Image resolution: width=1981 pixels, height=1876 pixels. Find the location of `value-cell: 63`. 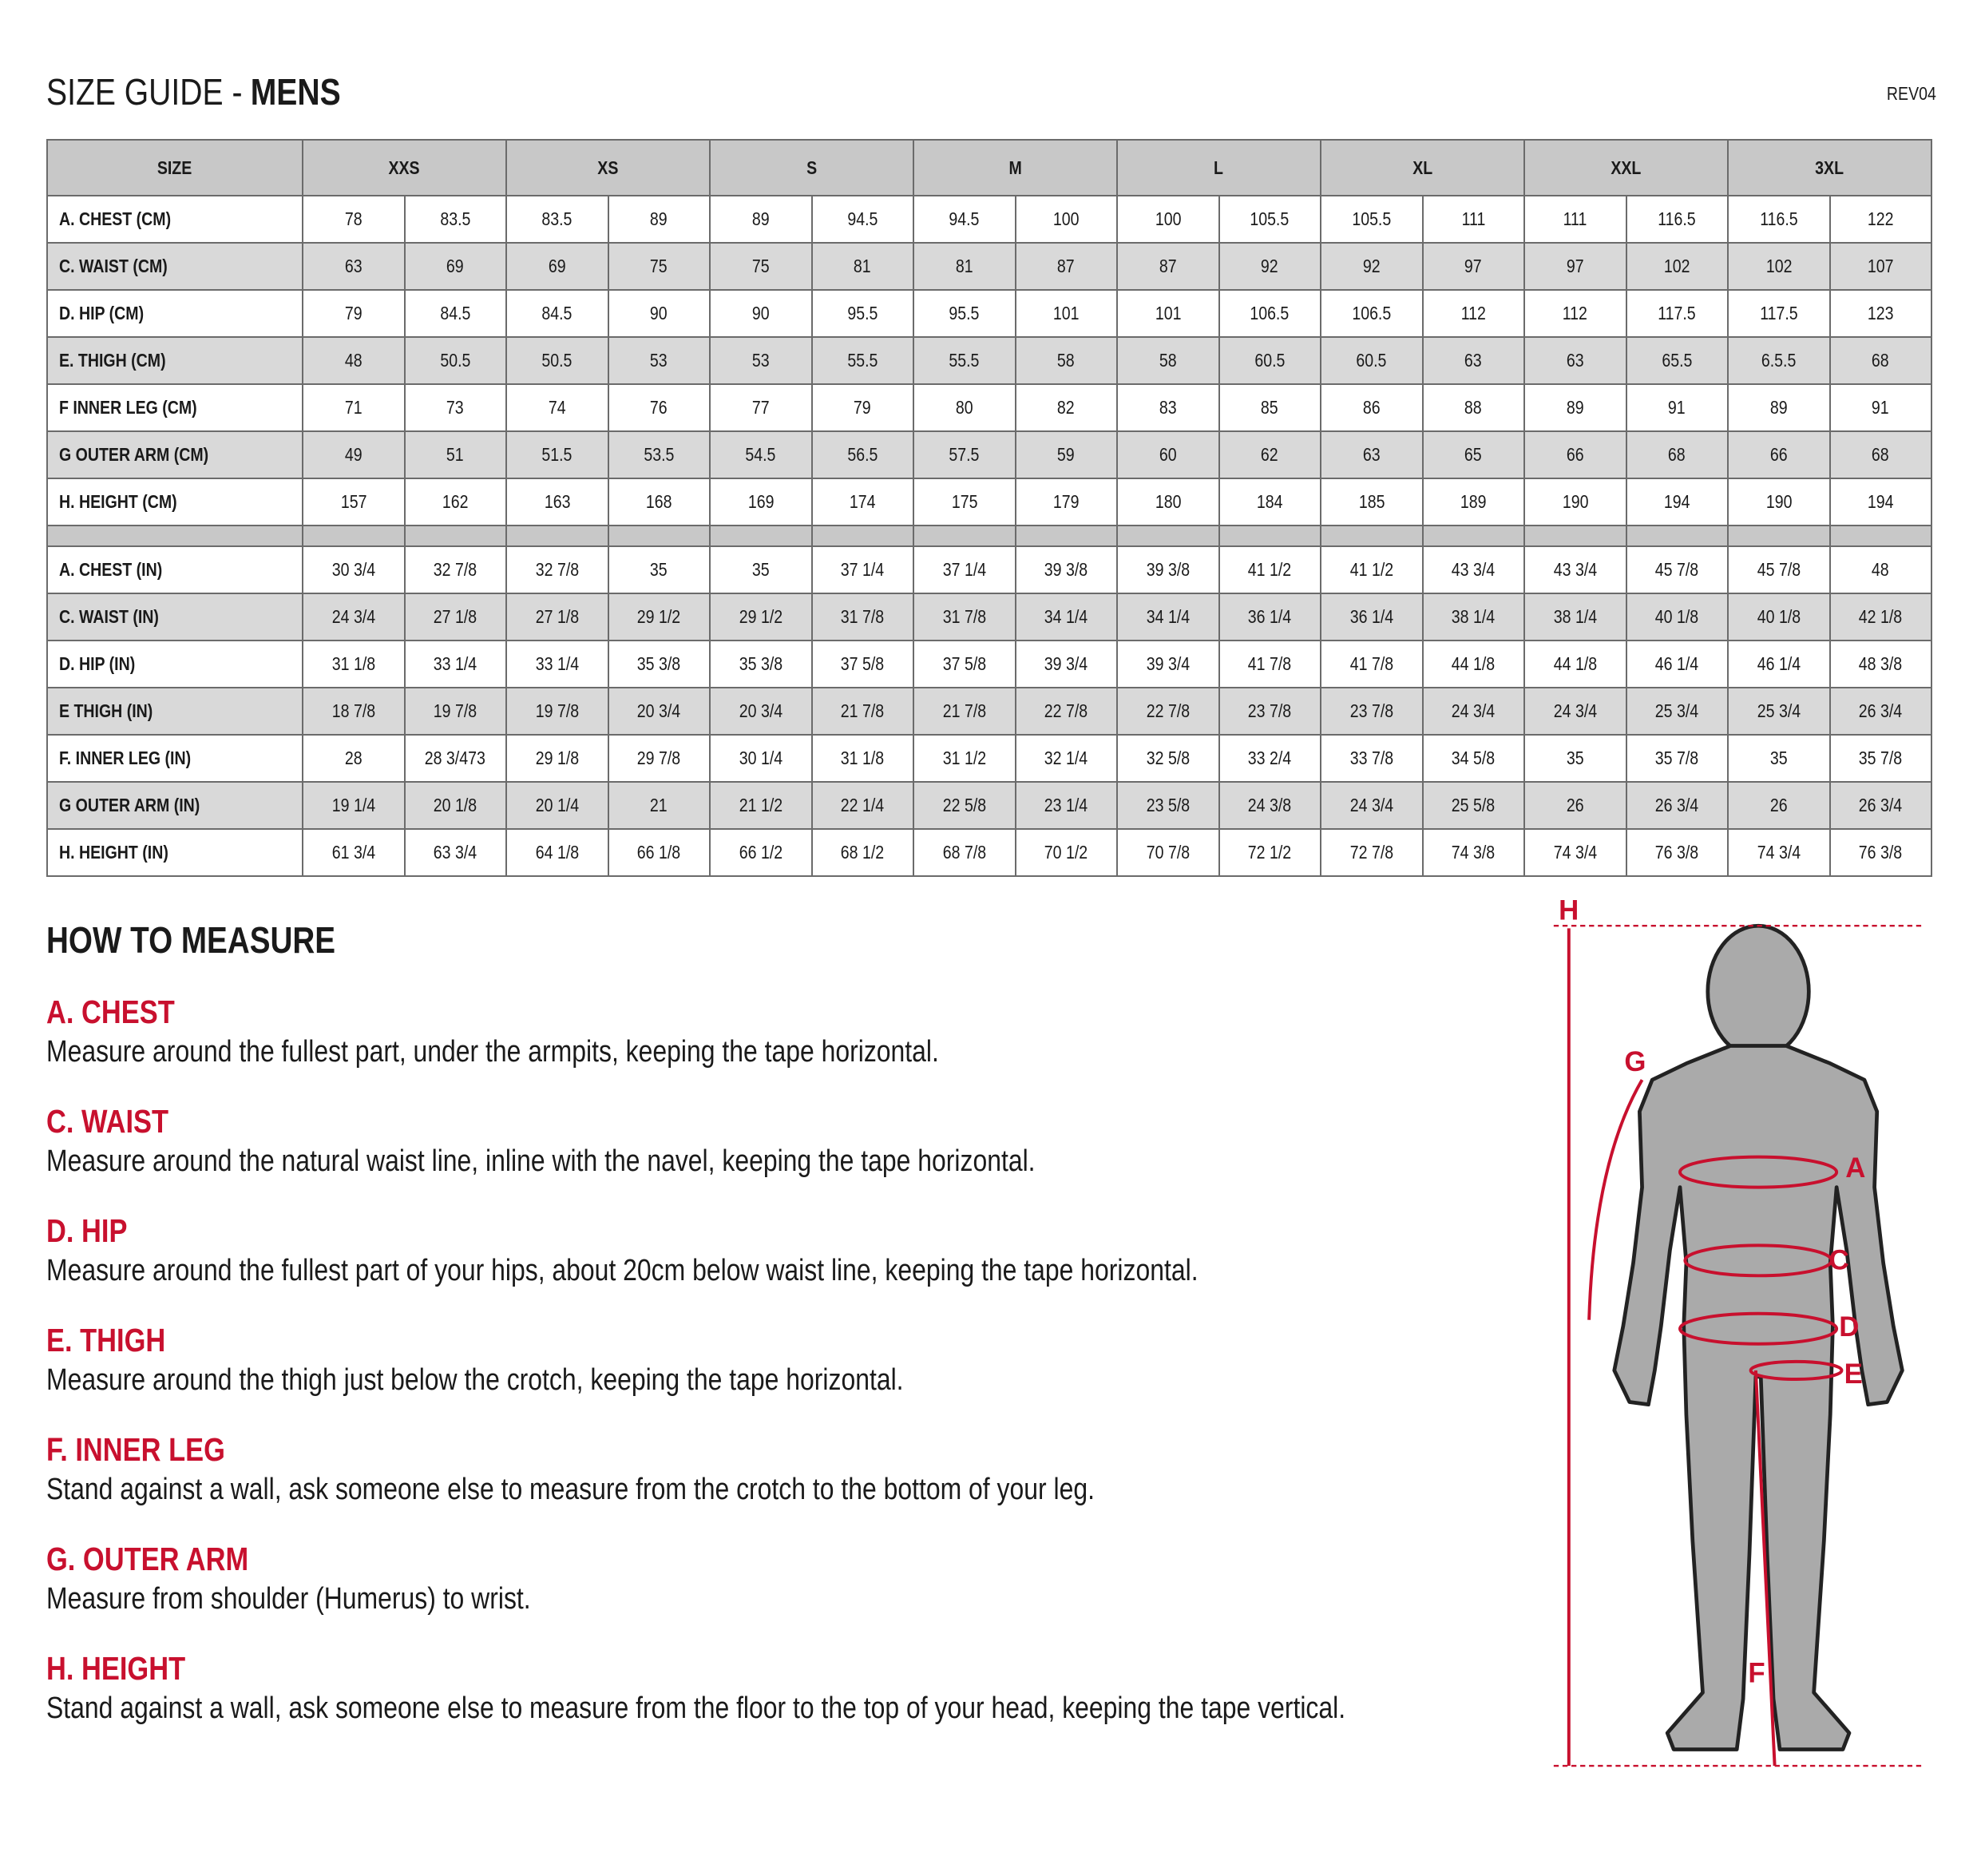

value-cell: 63 is located at coordinates (1473, 360).